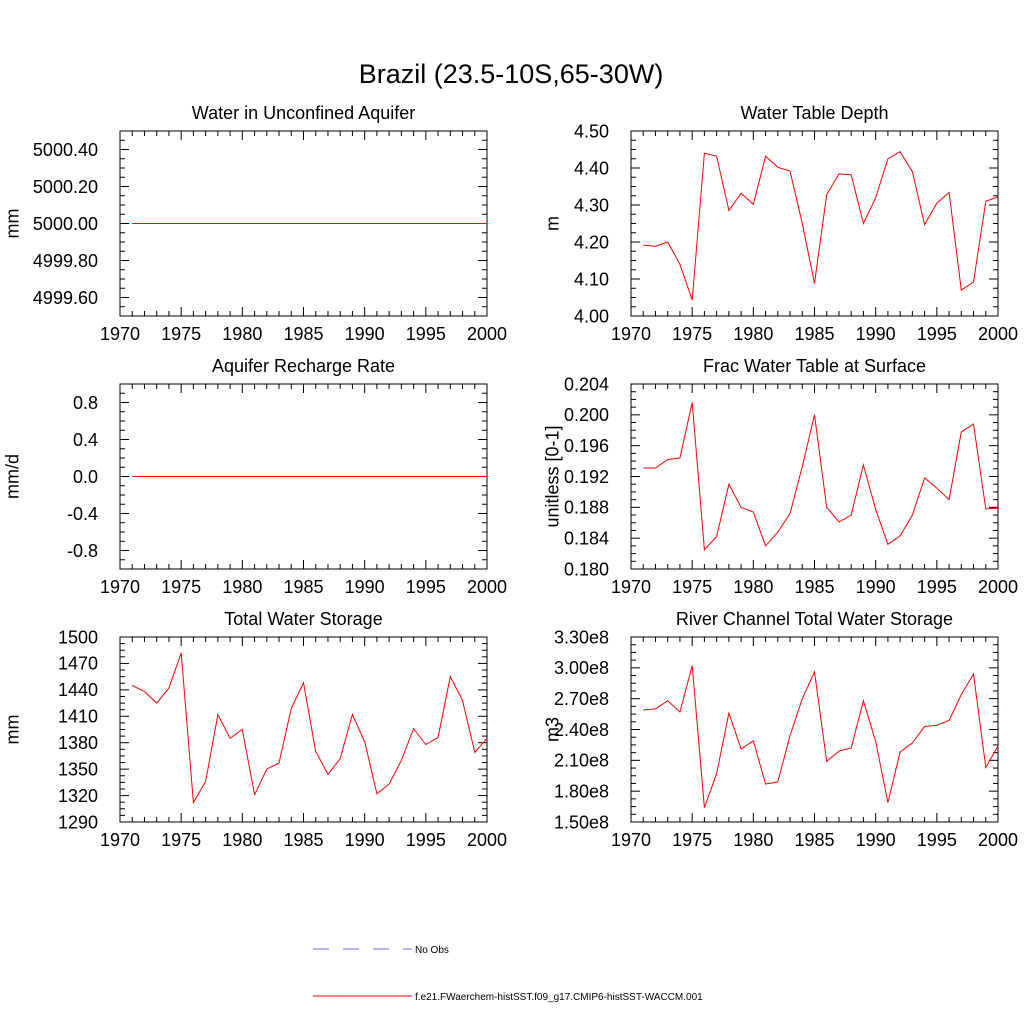 The height and width of the screenshot is (1024, 1024). Describe the element at coordinates (511, 74) in the screenshot. I see `figure-title: Brazil (23.5-10S,65-30W)` at that location.